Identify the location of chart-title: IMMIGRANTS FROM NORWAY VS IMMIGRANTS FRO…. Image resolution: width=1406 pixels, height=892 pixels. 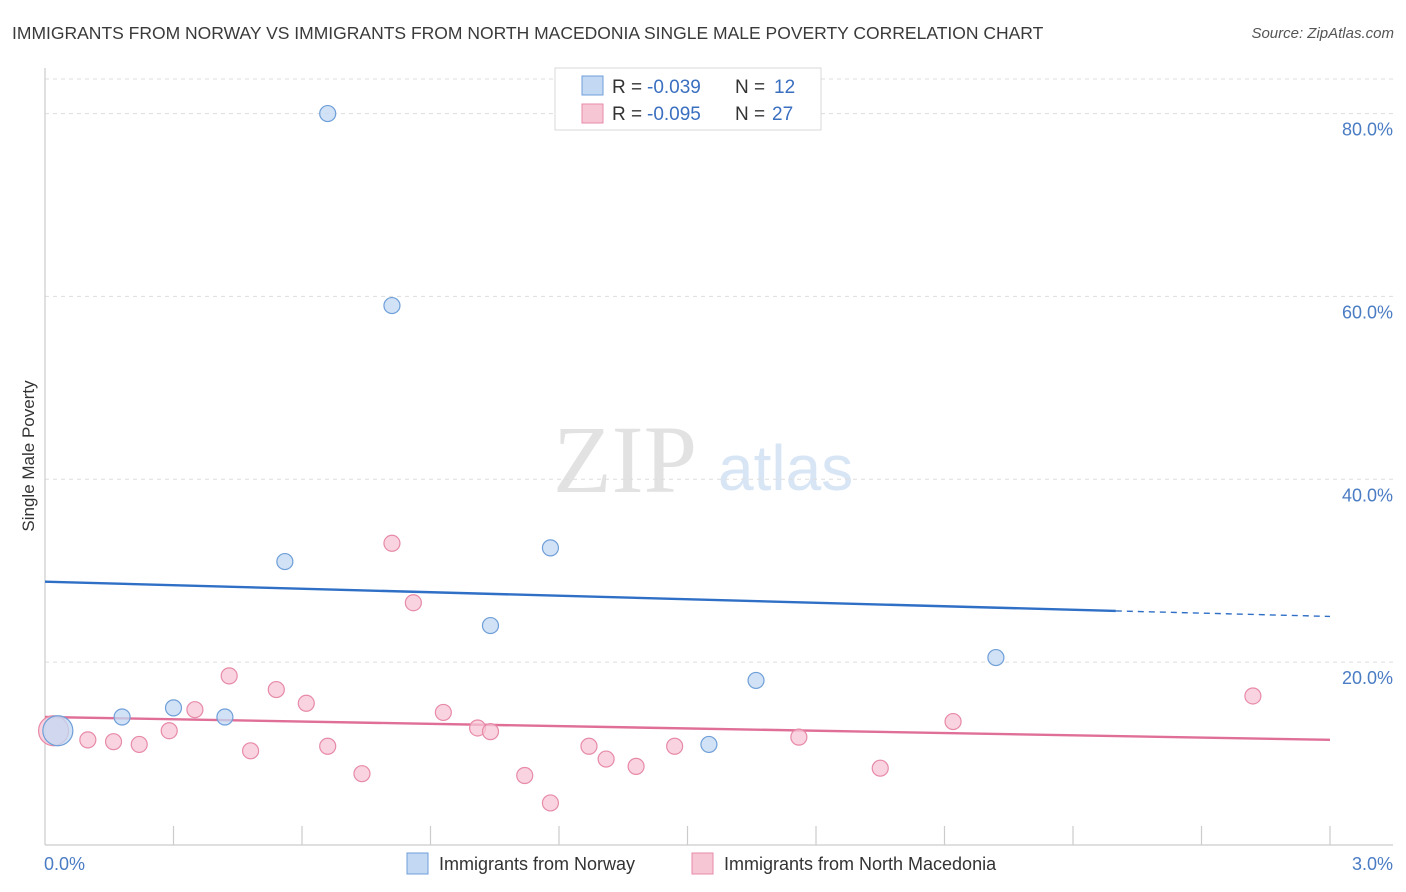
(528, 33).